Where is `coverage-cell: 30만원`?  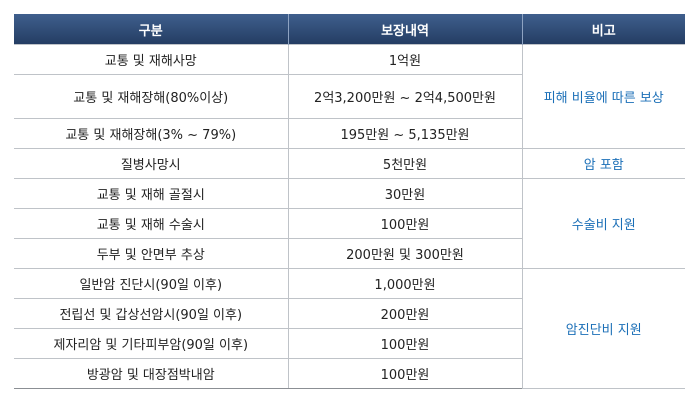
coverage-cell: 30만원 is located at coordinates (405, 193).